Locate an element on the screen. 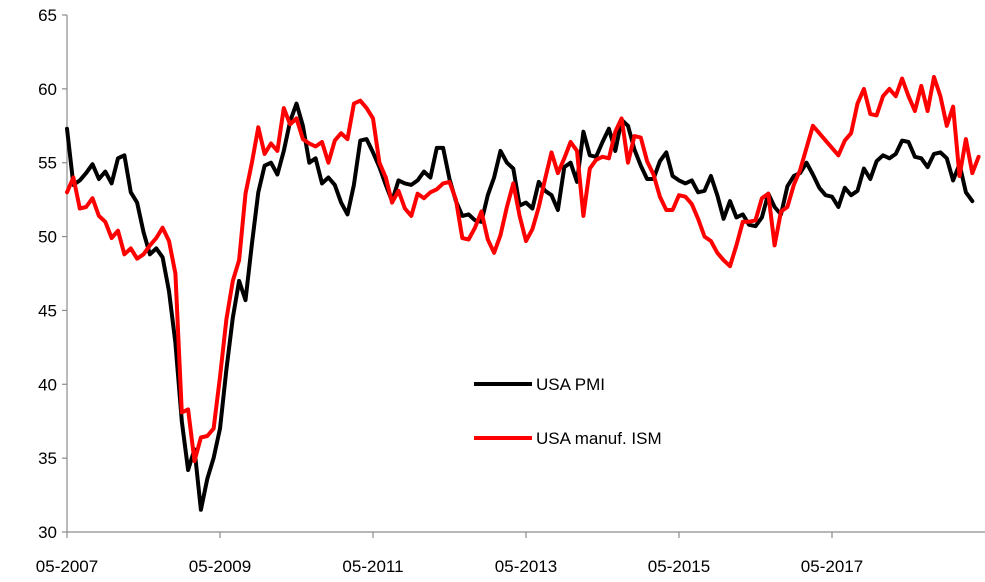  y-tick-label: 50 is located at coordinates (47, 237).